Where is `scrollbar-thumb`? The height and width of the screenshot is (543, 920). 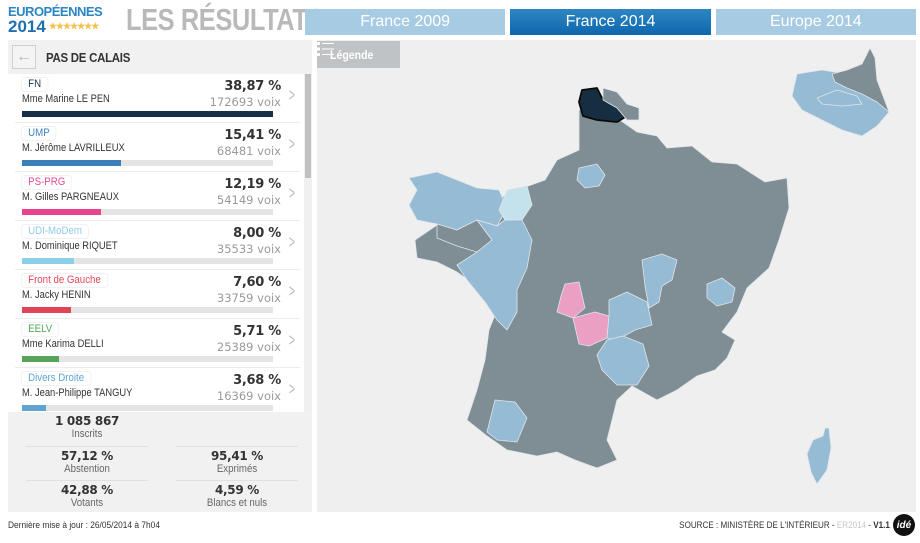
scrollbar-thumb is located at coordinates (308, 126).